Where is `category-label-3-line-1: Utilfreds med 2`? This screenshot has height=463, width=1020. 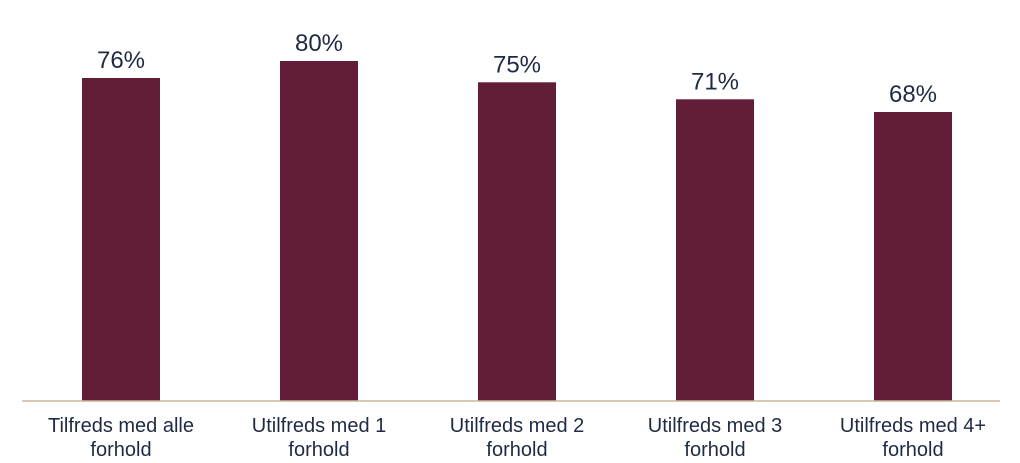 category-label-3-line-1: Utilfreds med 2 is located at coordinates (517, 426).